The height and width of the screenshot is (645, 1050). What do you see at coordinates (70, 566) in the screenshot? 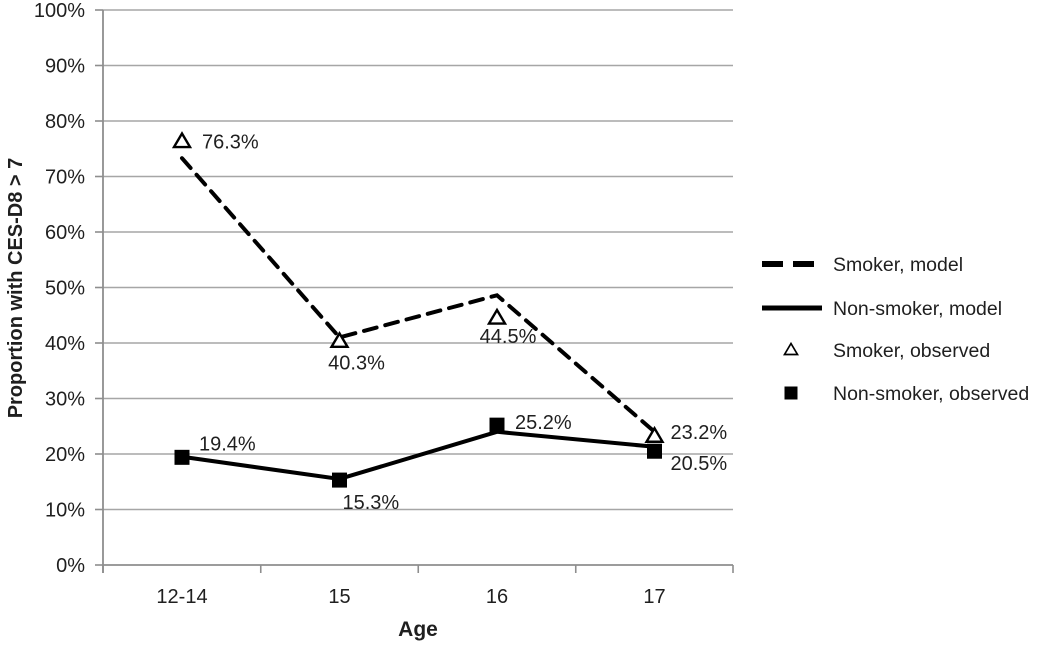
I see `y-tick-label: 0%` at bounding box center [70, 566].